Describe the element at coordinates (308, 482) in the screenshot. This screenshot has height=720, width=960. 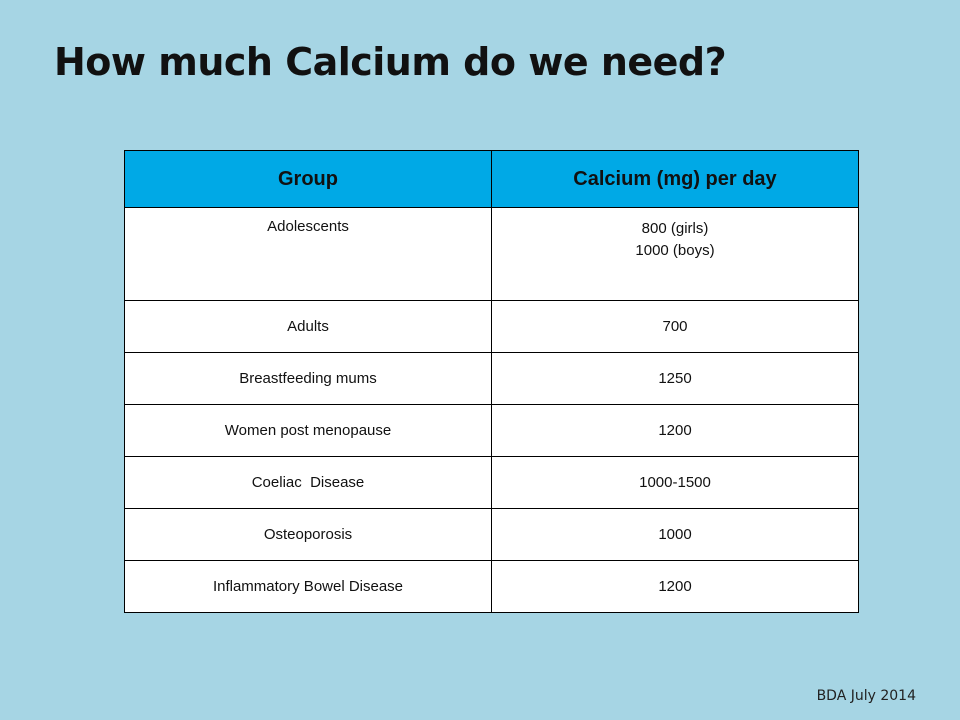
I see `group-cell: Coeliac Disease` at that location.